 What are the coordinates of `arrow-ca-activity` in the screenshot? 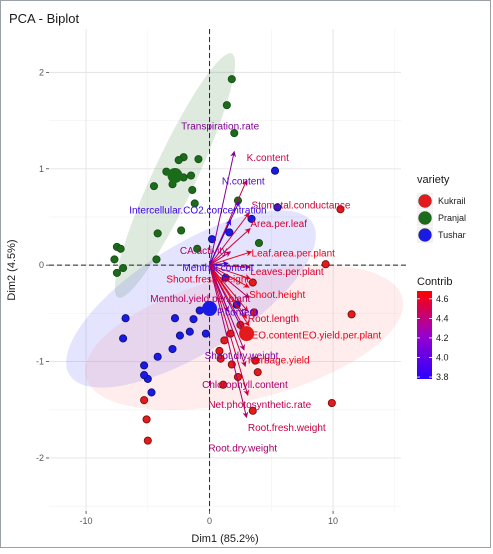 It's located at (220, 258).